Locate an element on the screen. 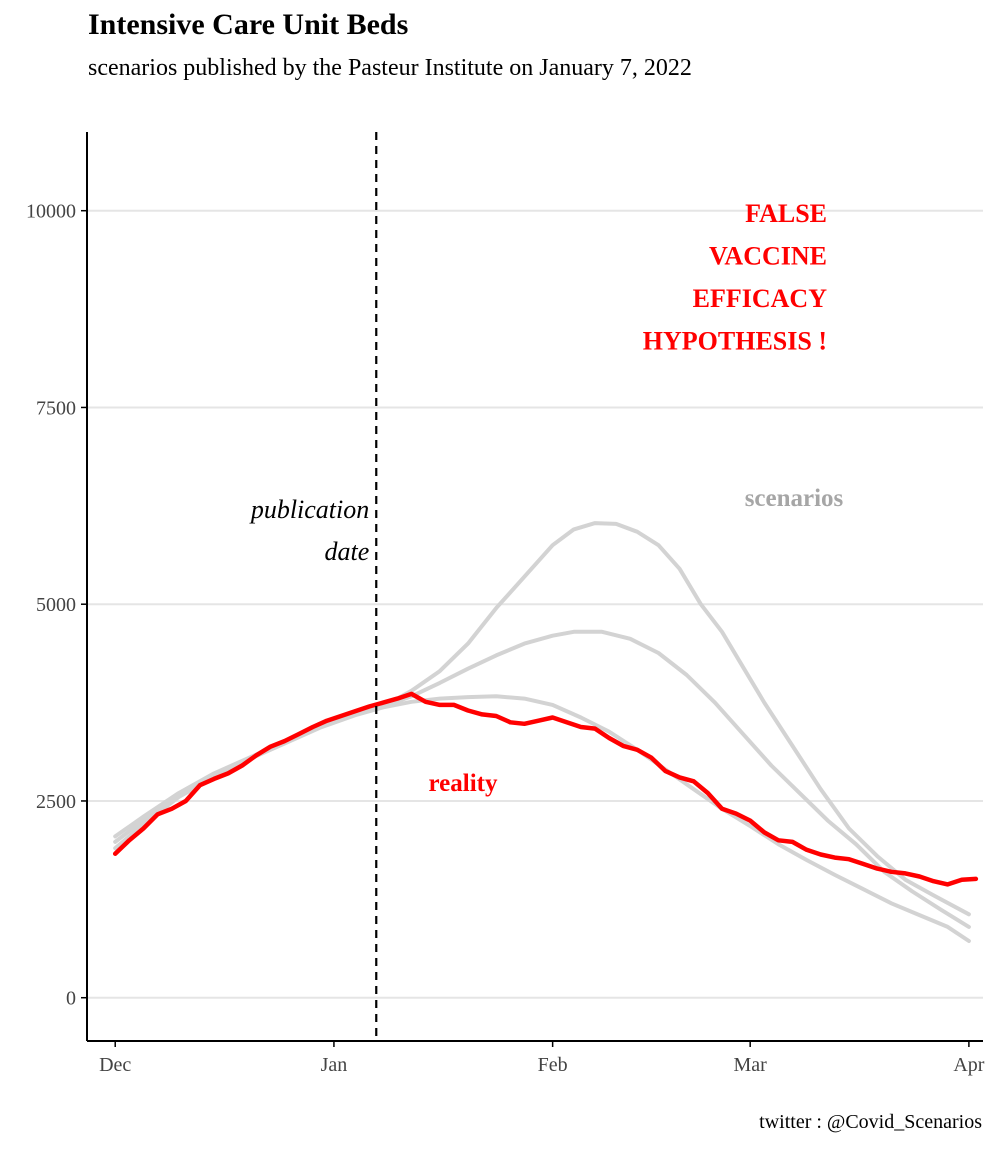 This screenshot has height=1152, width=998. y-tick-label: 10000 is located at coordinates (51, 212).